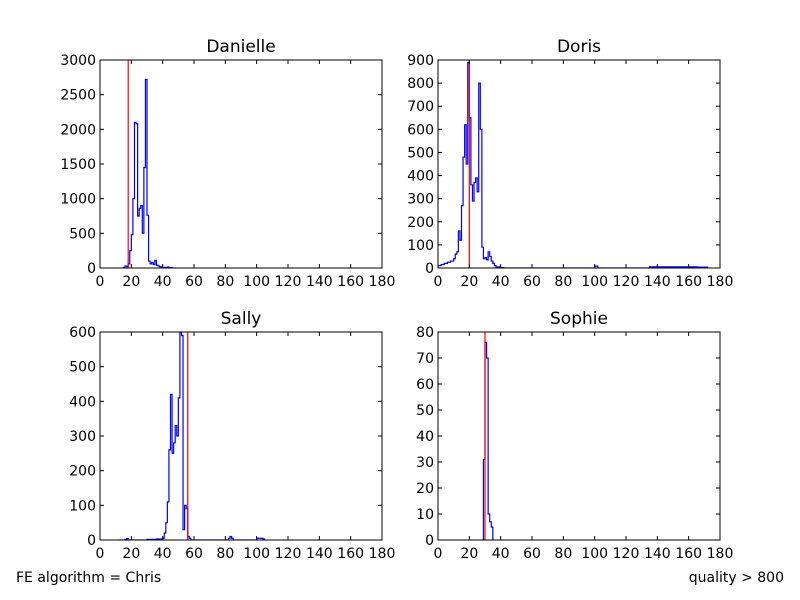  Describe the element at coordinates (78, 200) in the screenshot. I see `y-tick-label: 1000` at that location.